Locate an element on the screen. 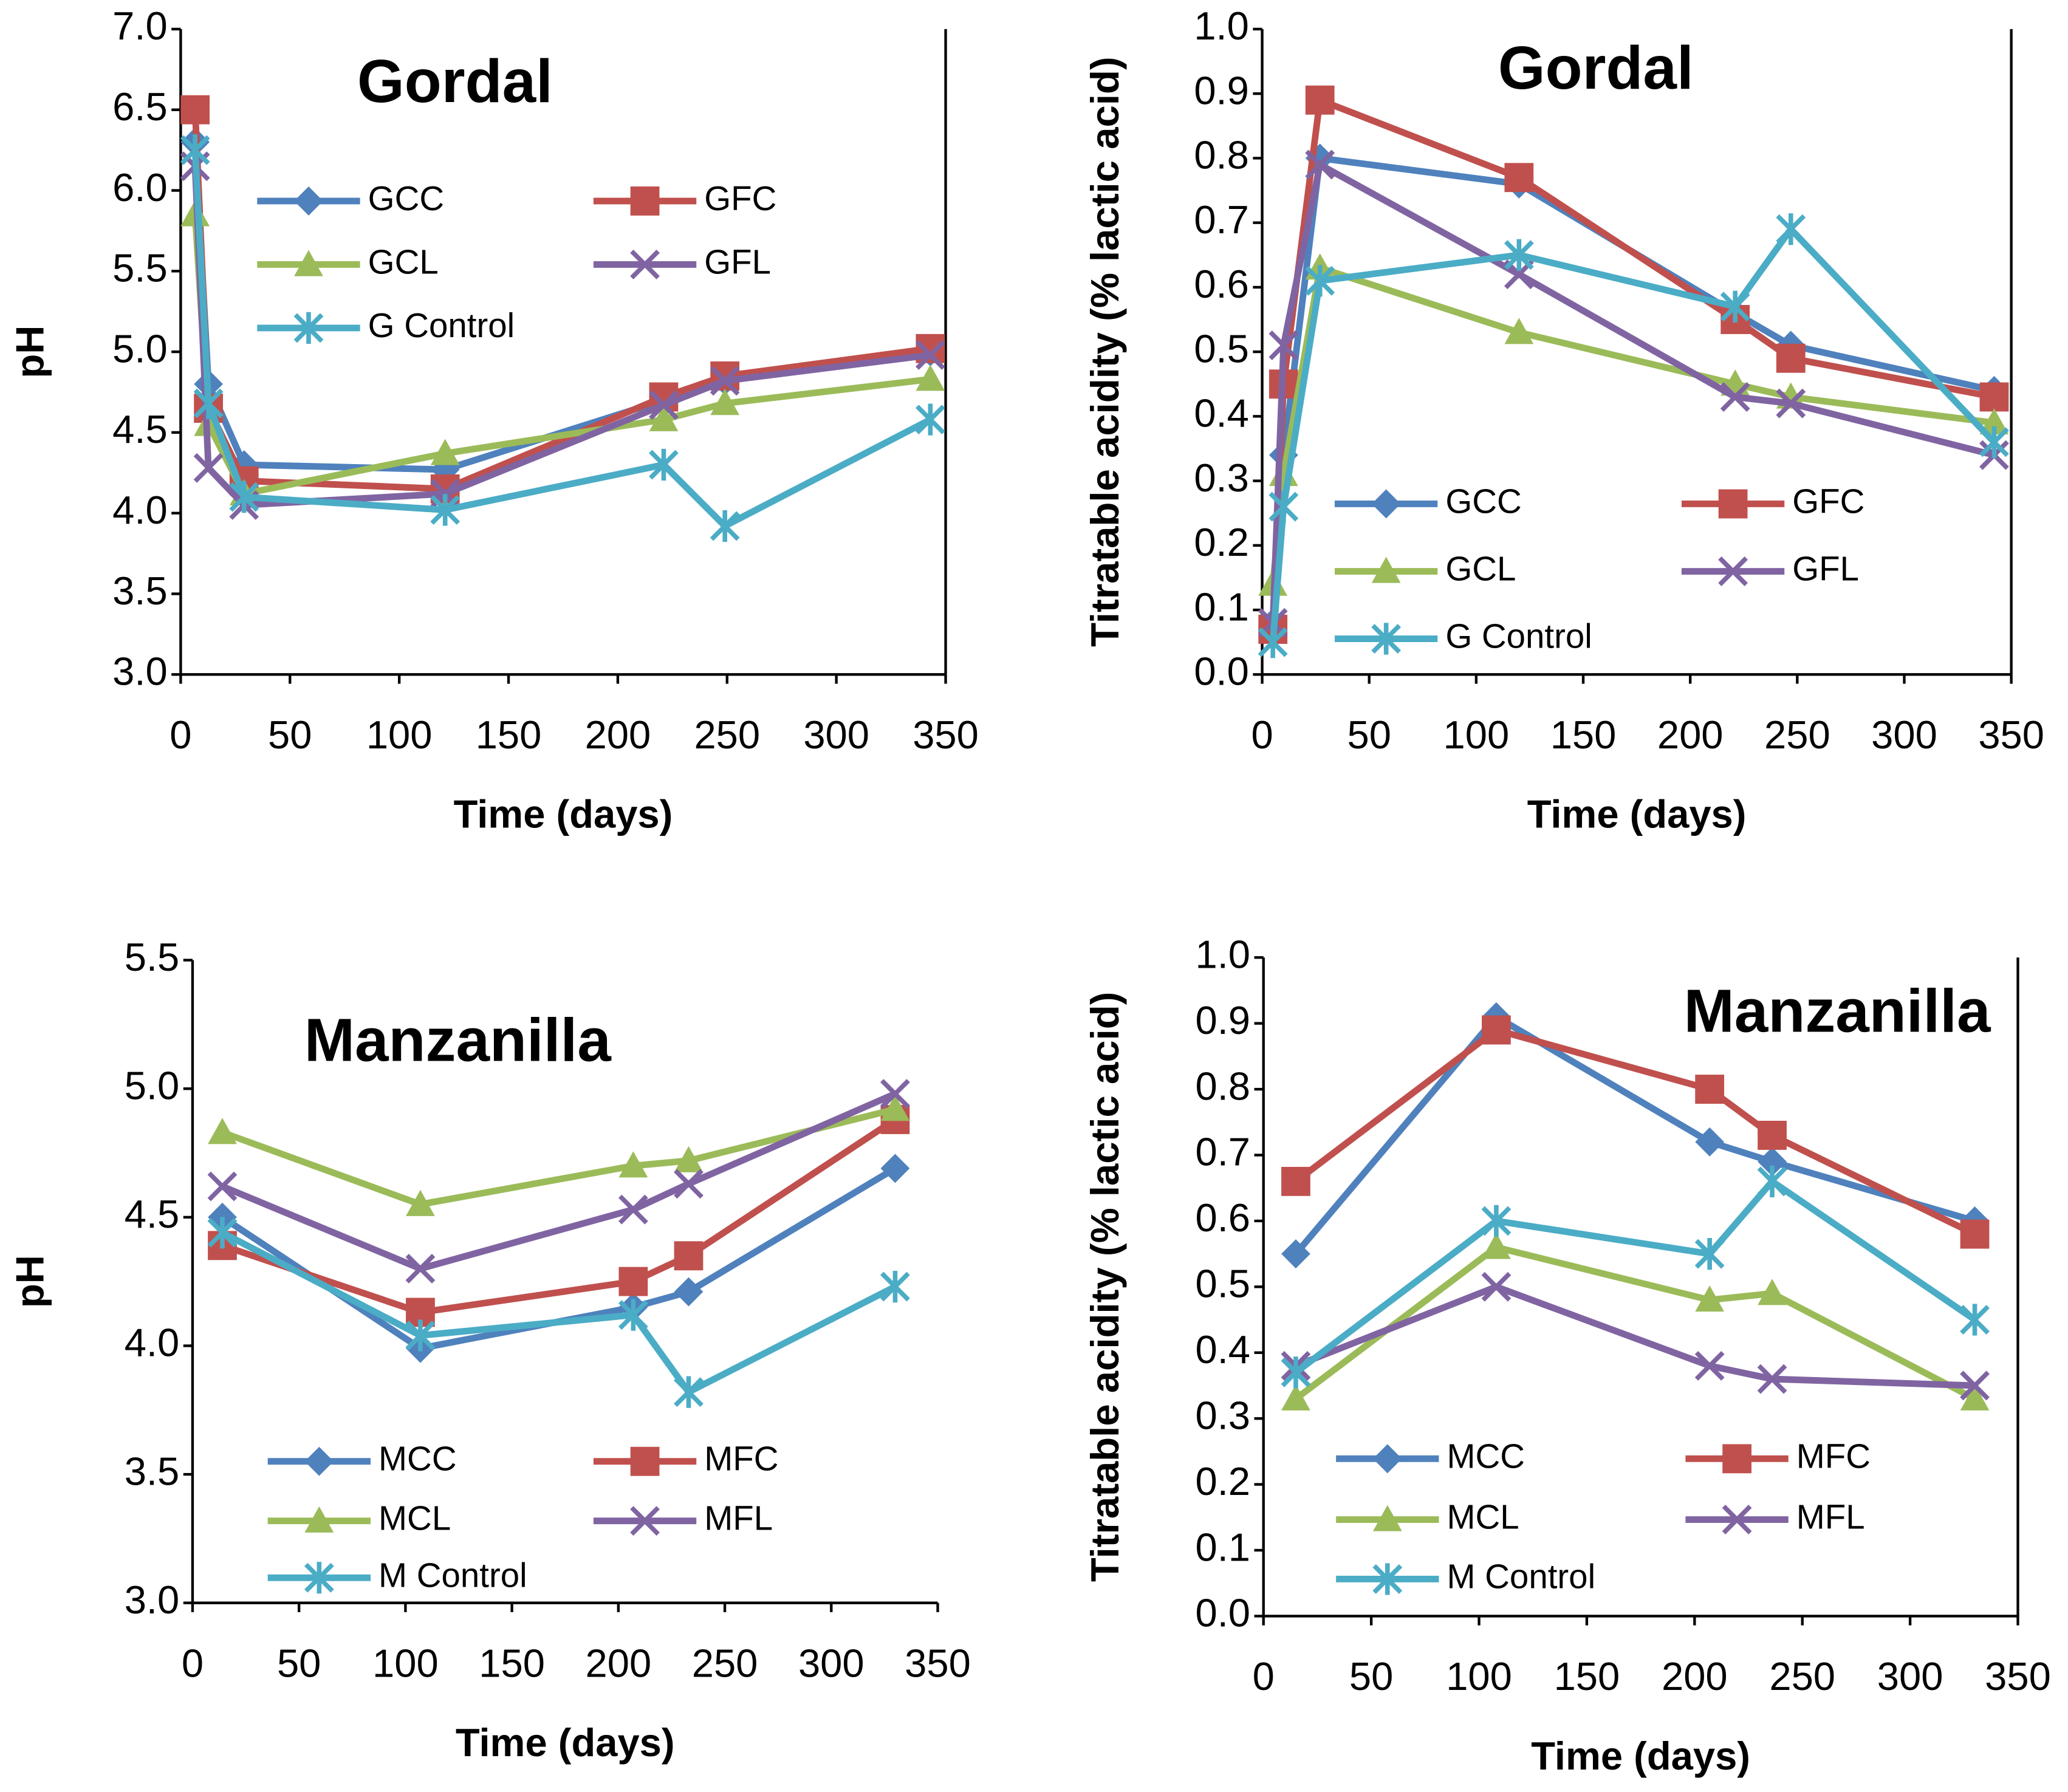  y-tick-label: 0.2 is located at coordinates (1221, 542).